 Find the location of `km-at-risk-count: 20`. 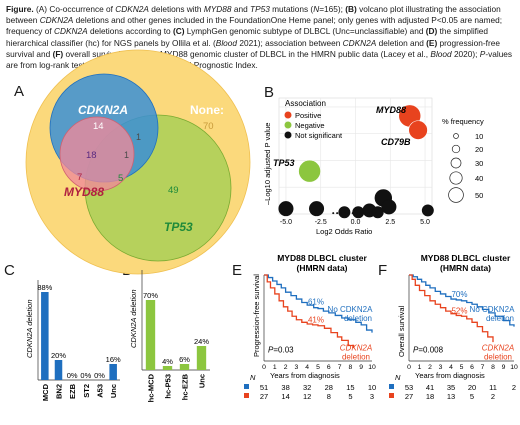

km-at-risk-count: 20 is located at coordinates (472, 387).